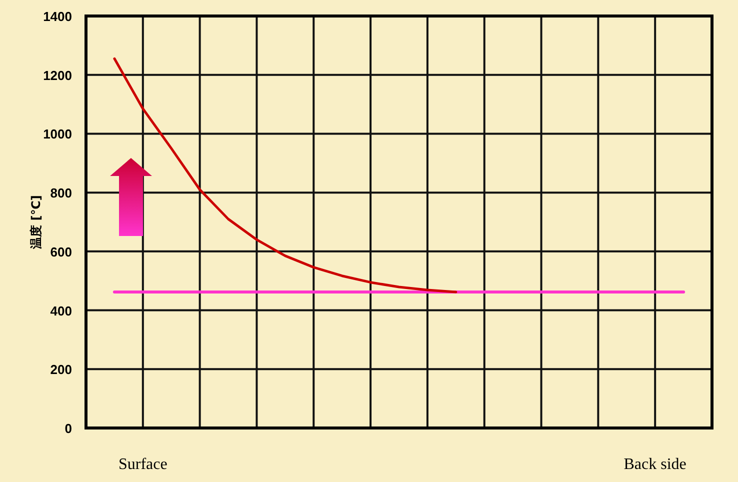 The image size is (738, 482). Describe the element at coordinates (61, 252) in the screenshot. I see `y-tick-label: 600` at that location.